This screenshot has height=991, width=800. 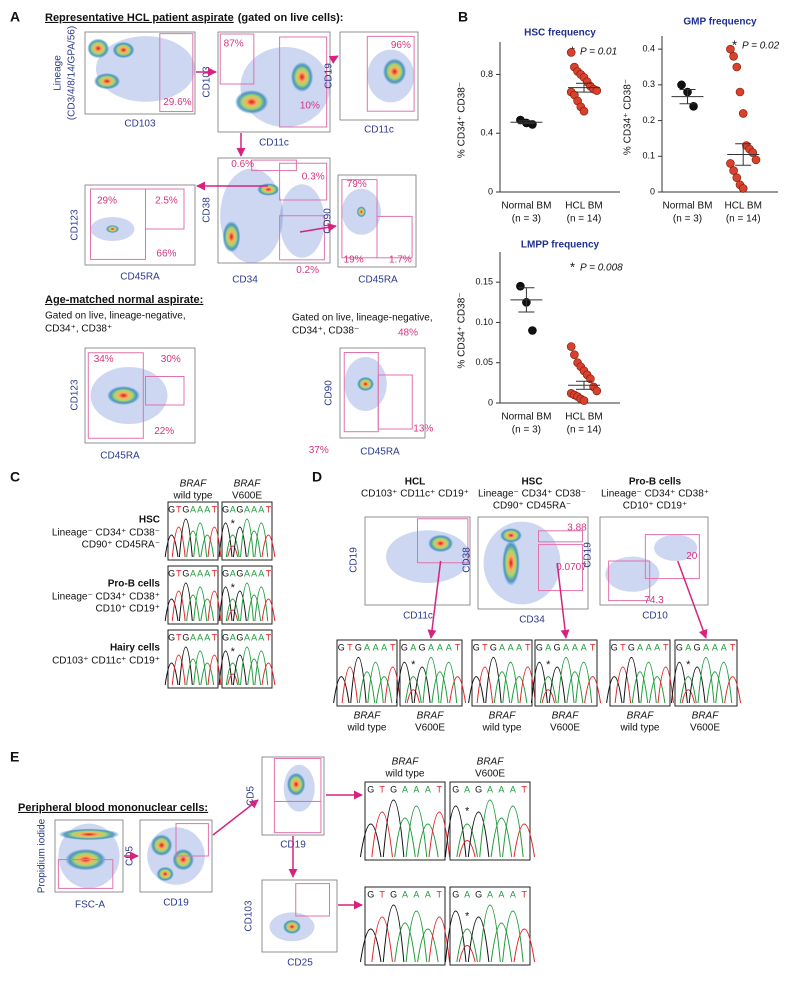 I want to click on x-axis-label: CD34, so click(x=532, y=620).